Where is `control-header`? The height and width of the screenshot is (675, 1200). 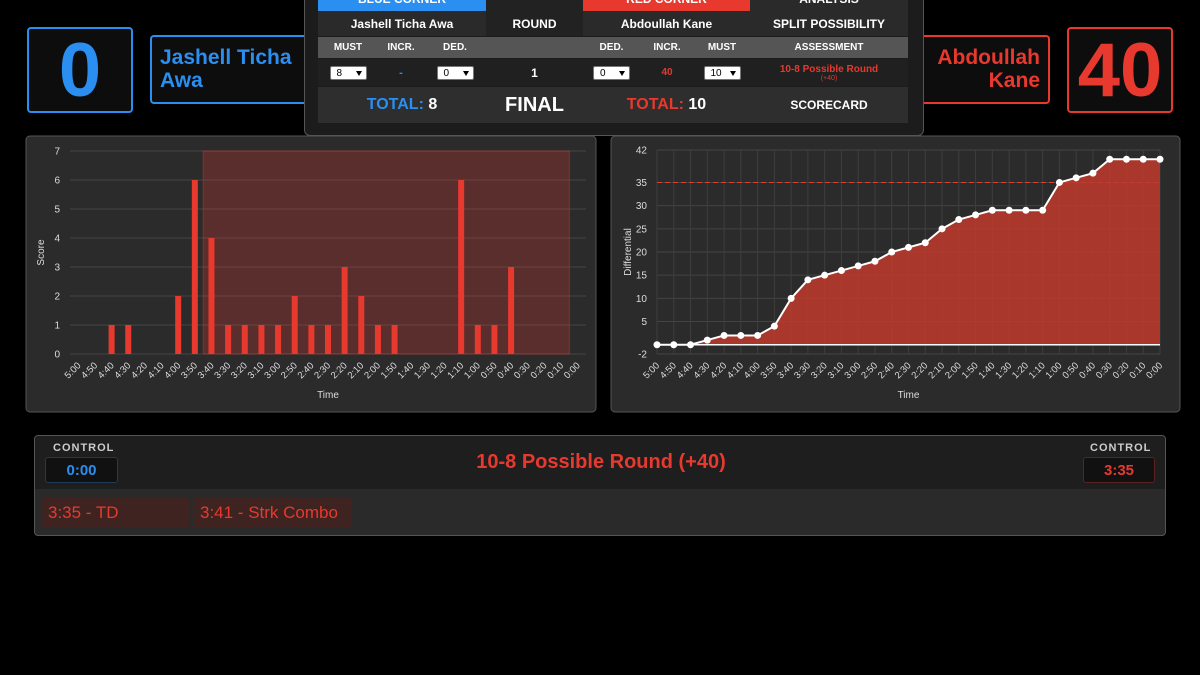 control-header is located at coordinates (600, 462).